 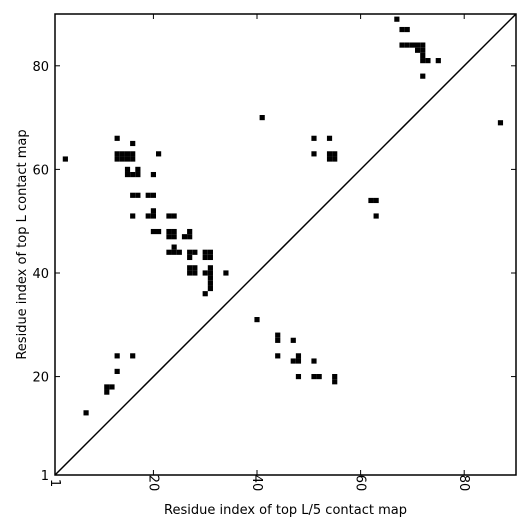 What do you see at coordinates (360, 483) in the screenshot?
I see `x-tick-label: 60` at bounding box center [360, 483].